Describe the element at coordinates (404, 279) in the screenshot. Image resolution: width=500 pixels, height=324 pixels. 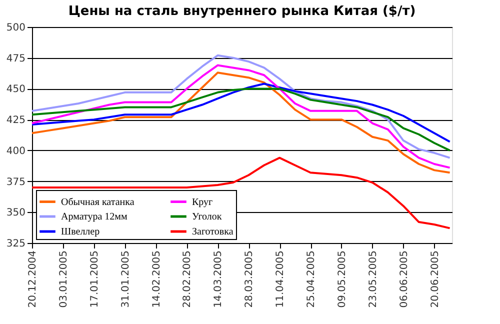
I see `x-tick-label: 06.06.2005` at that location.